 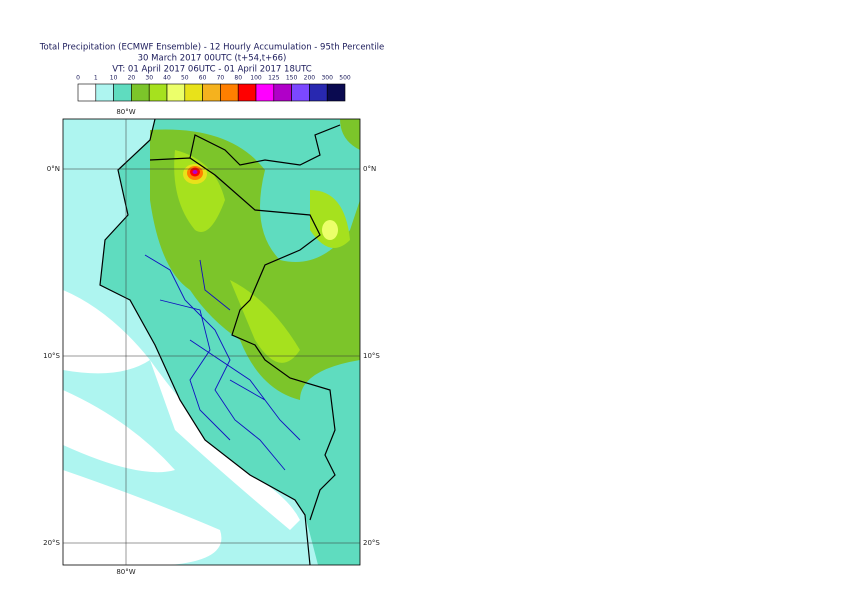 I want to click on legend: 0 1 10 20 30 40 50 60 70 80 100 125 150 200 300 500, so click(x=213, y=88).